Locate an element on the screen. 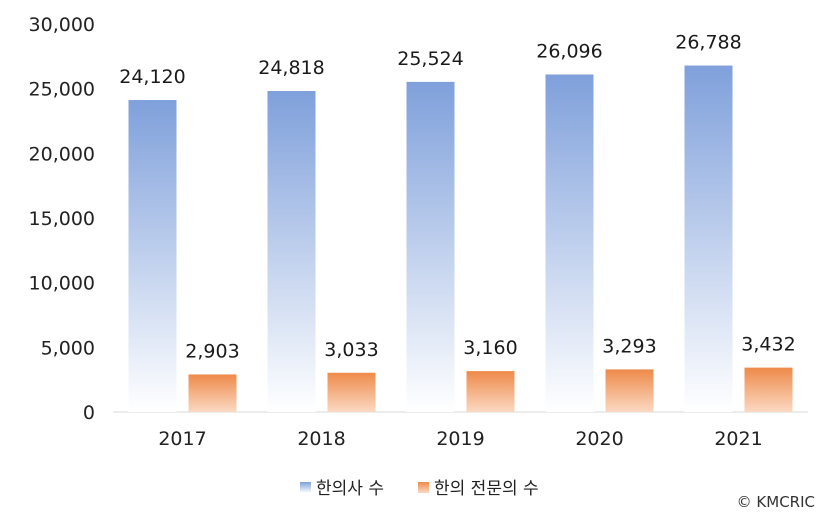 The height and width of the screenshot is (521, 835). bar-s1-2020 is located at coordinates (629, 390).